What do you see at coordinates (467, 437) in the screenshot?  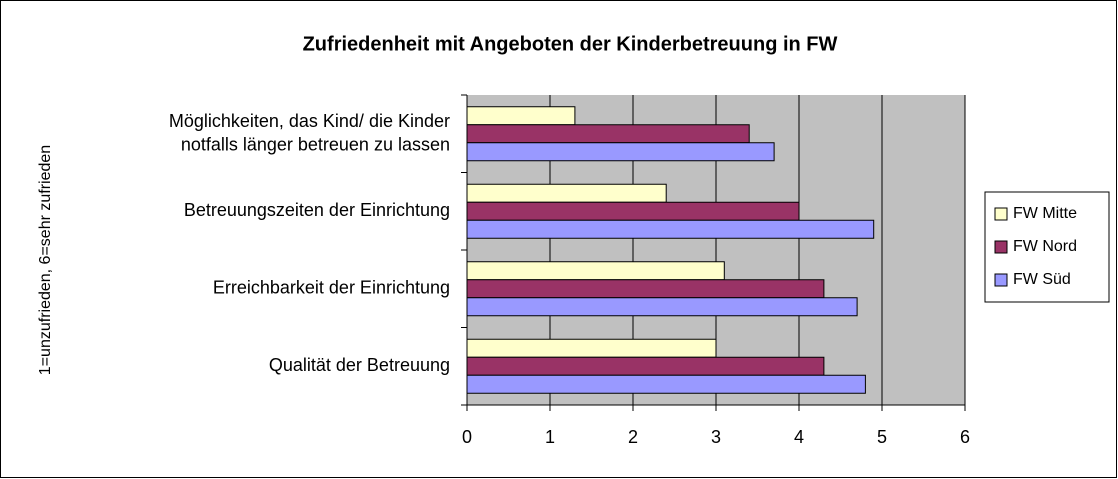 I see `x-tick-label: 0` at bounding box center [467, 437].